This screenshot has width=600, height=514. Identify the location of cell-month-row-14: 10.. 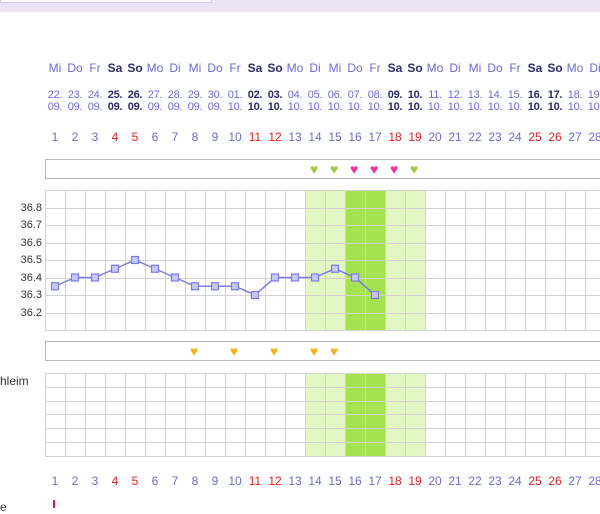
(315, 107).